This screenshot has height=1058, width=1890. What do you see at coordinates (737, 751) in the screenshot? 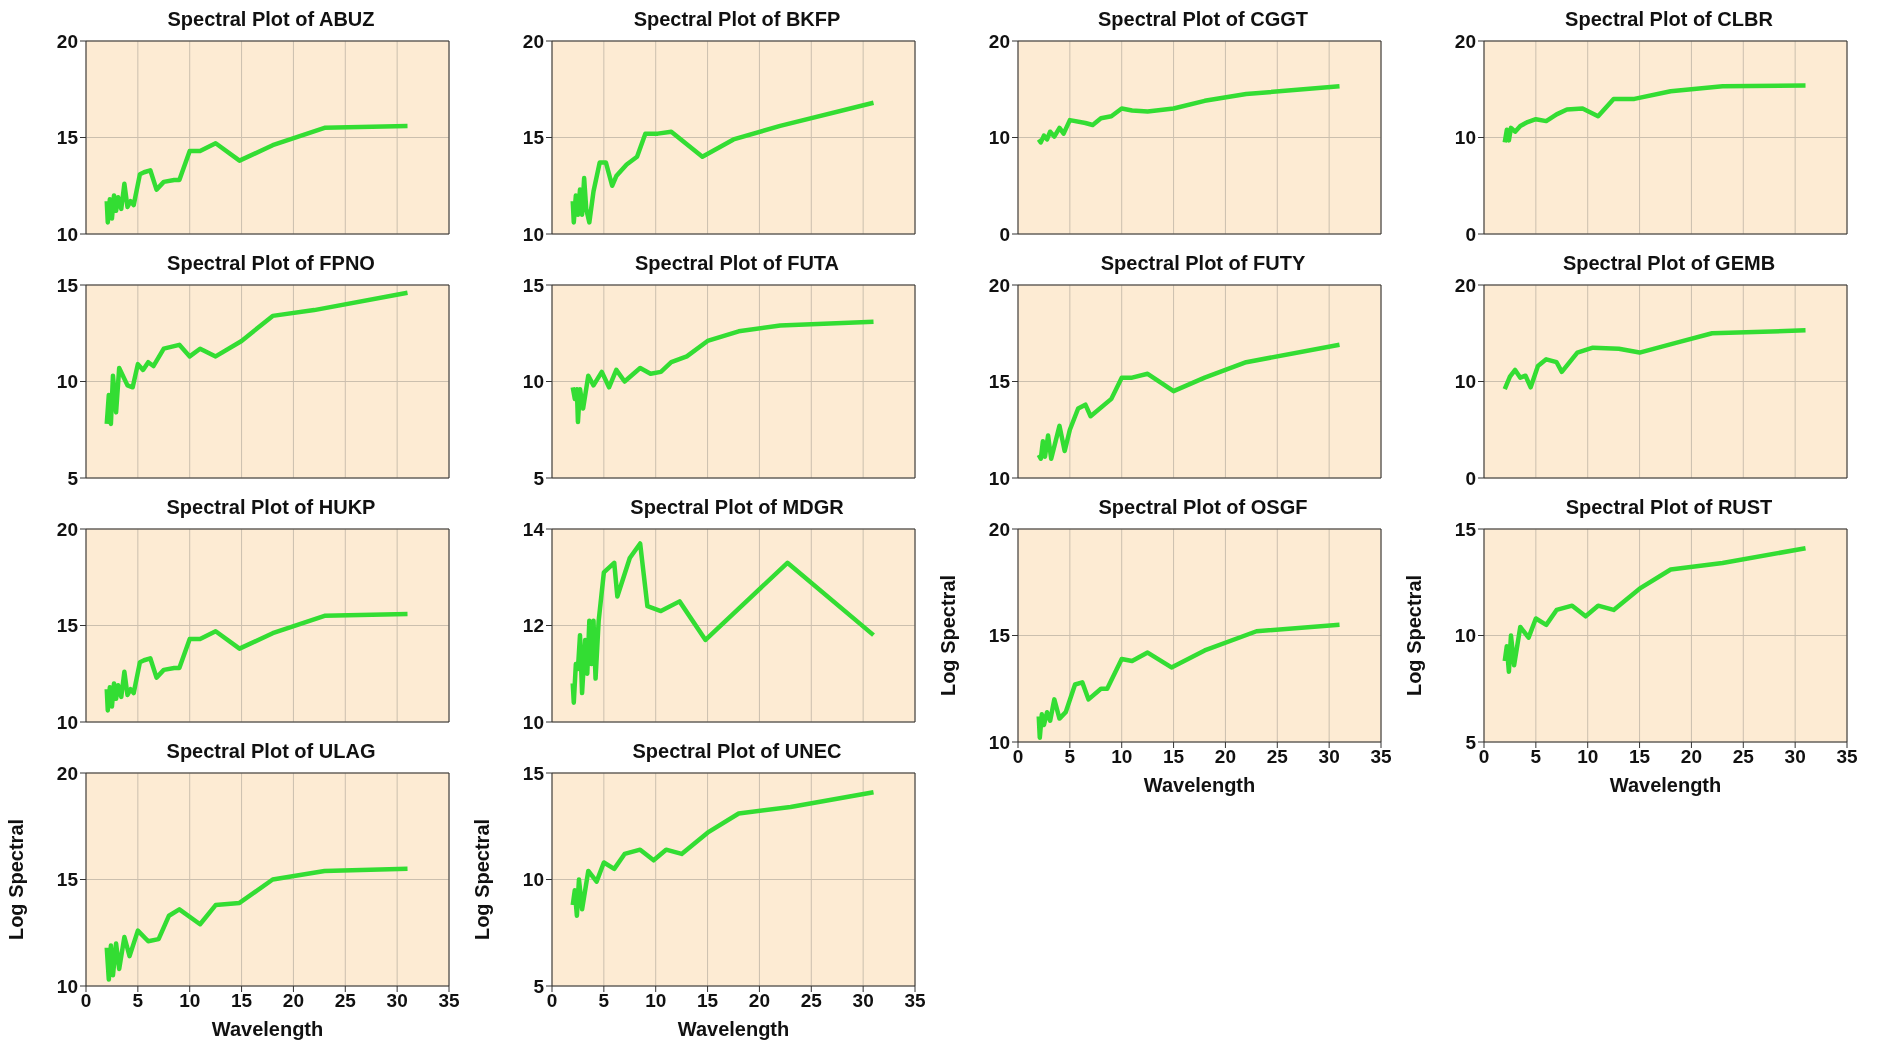
I see `chart-title: Spectral Plot of UNEC` at bounding box center [737, 751].